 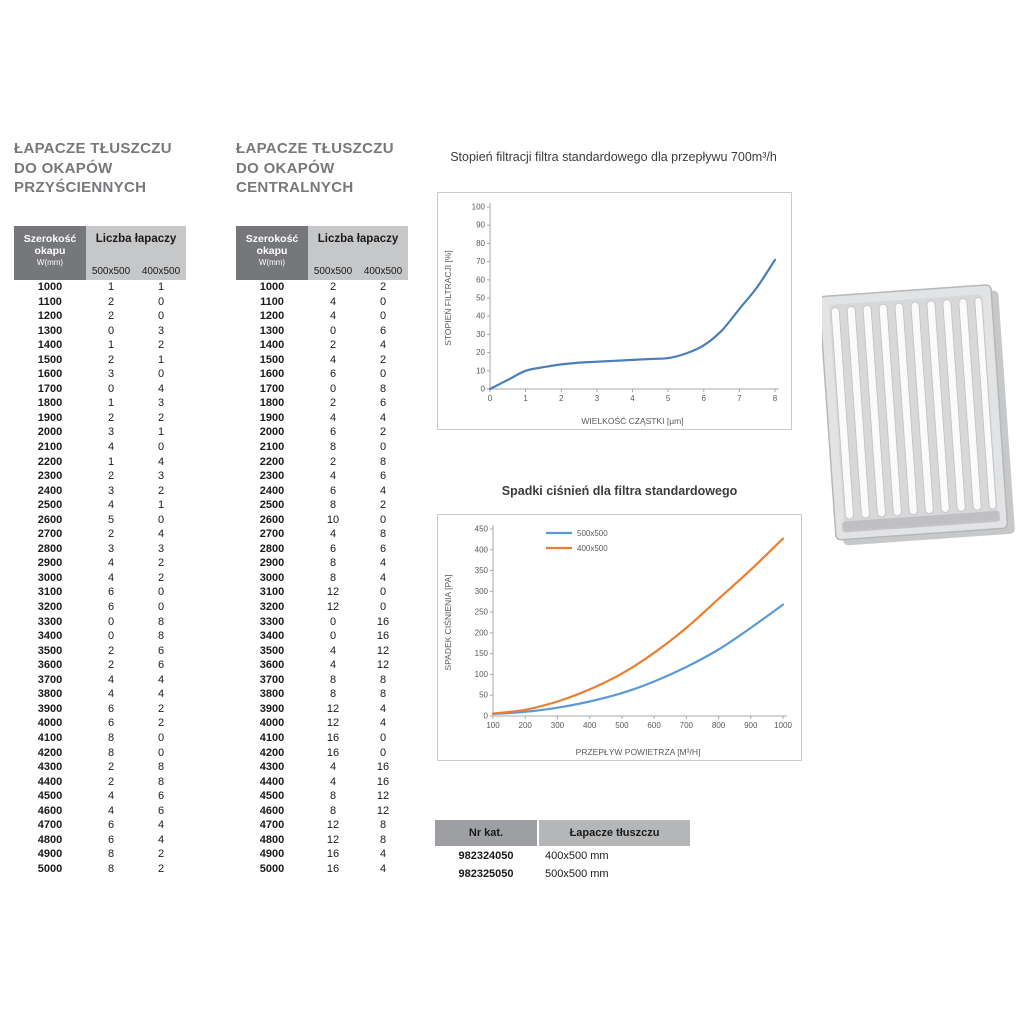 What do you see at coordinates (383, 810) in the screenshot?
I see `count-400x500-cell: 12` at bounding box center [383, 810].